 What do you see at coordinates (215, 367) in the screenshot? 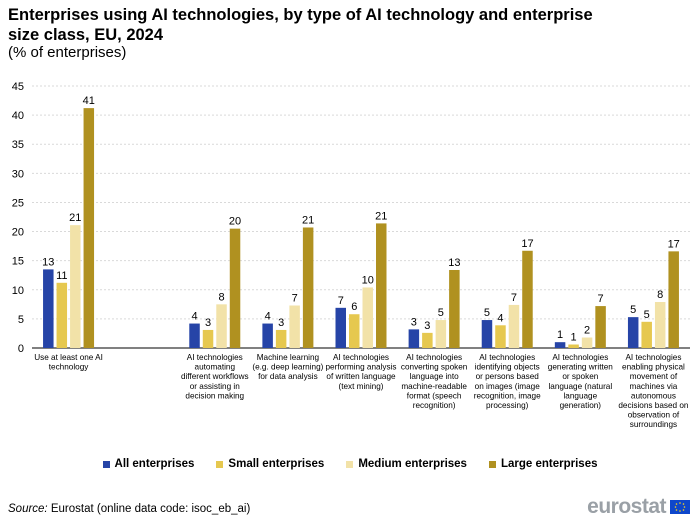
I see `x-tick-label-line: automating` at bounding box center [215, 367].